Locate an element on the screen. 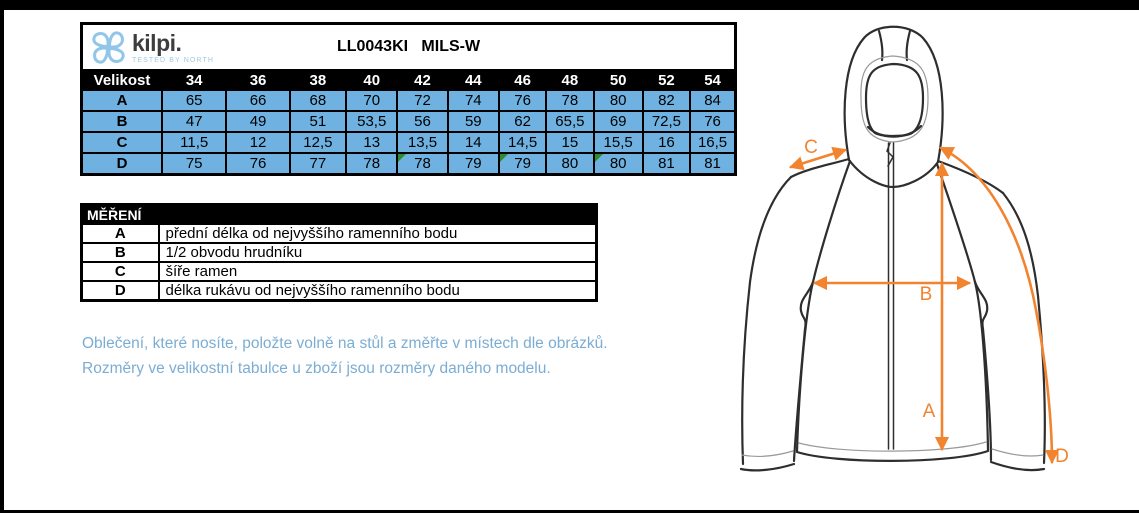 The image size is (1139, 513). arrow-D-sleeve-length is located at coordinates (999, 305).